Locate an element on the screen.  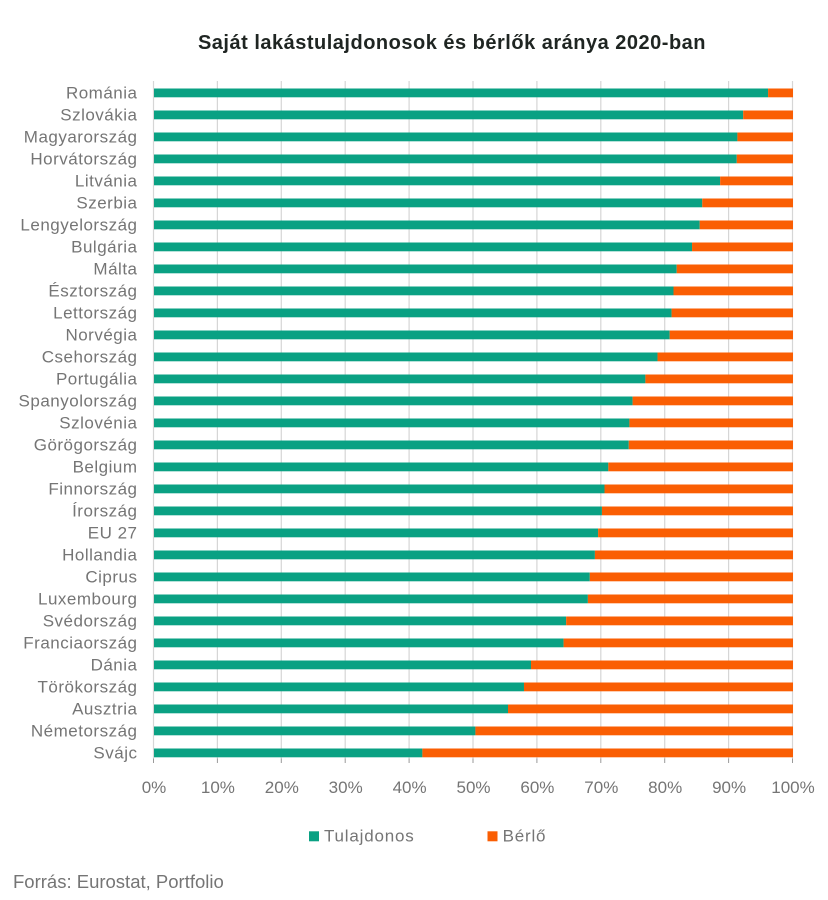
svg-text: Törökország is located at coordinates (88, 686).